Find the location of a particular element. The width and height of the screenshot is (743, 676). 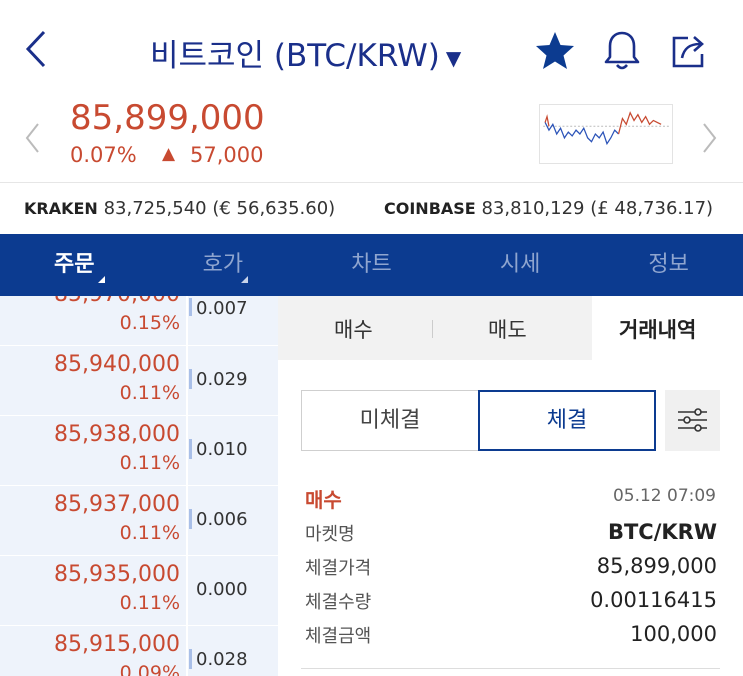

tab-info: 정보 is located at coordinates (668, 265).